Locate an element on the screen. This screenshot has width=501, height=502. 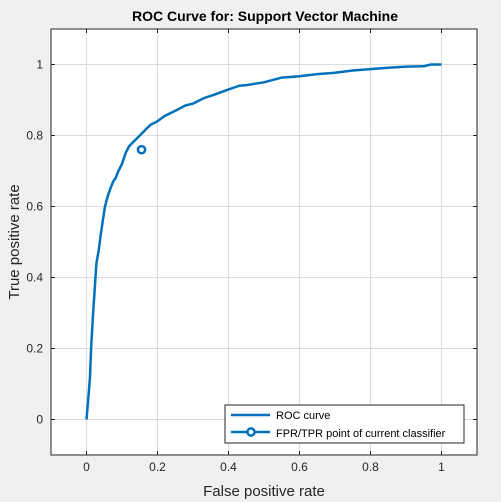
legend-box is located at coordinates (344, 424).